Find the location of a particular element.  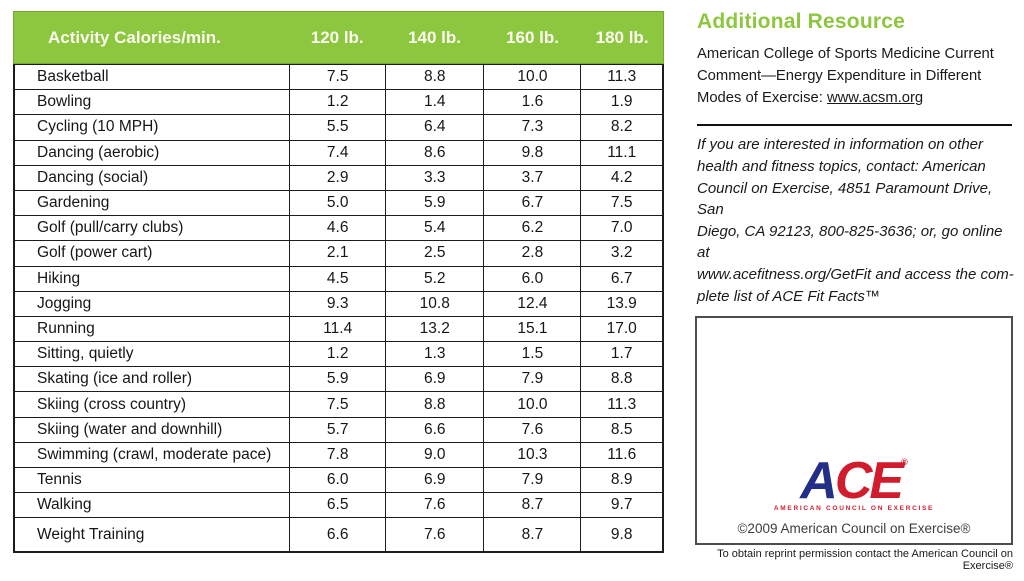

table-row: Dancing (aerobic) 7.4 8.6 9.8 11.1 is located at coordinates (338, 152).